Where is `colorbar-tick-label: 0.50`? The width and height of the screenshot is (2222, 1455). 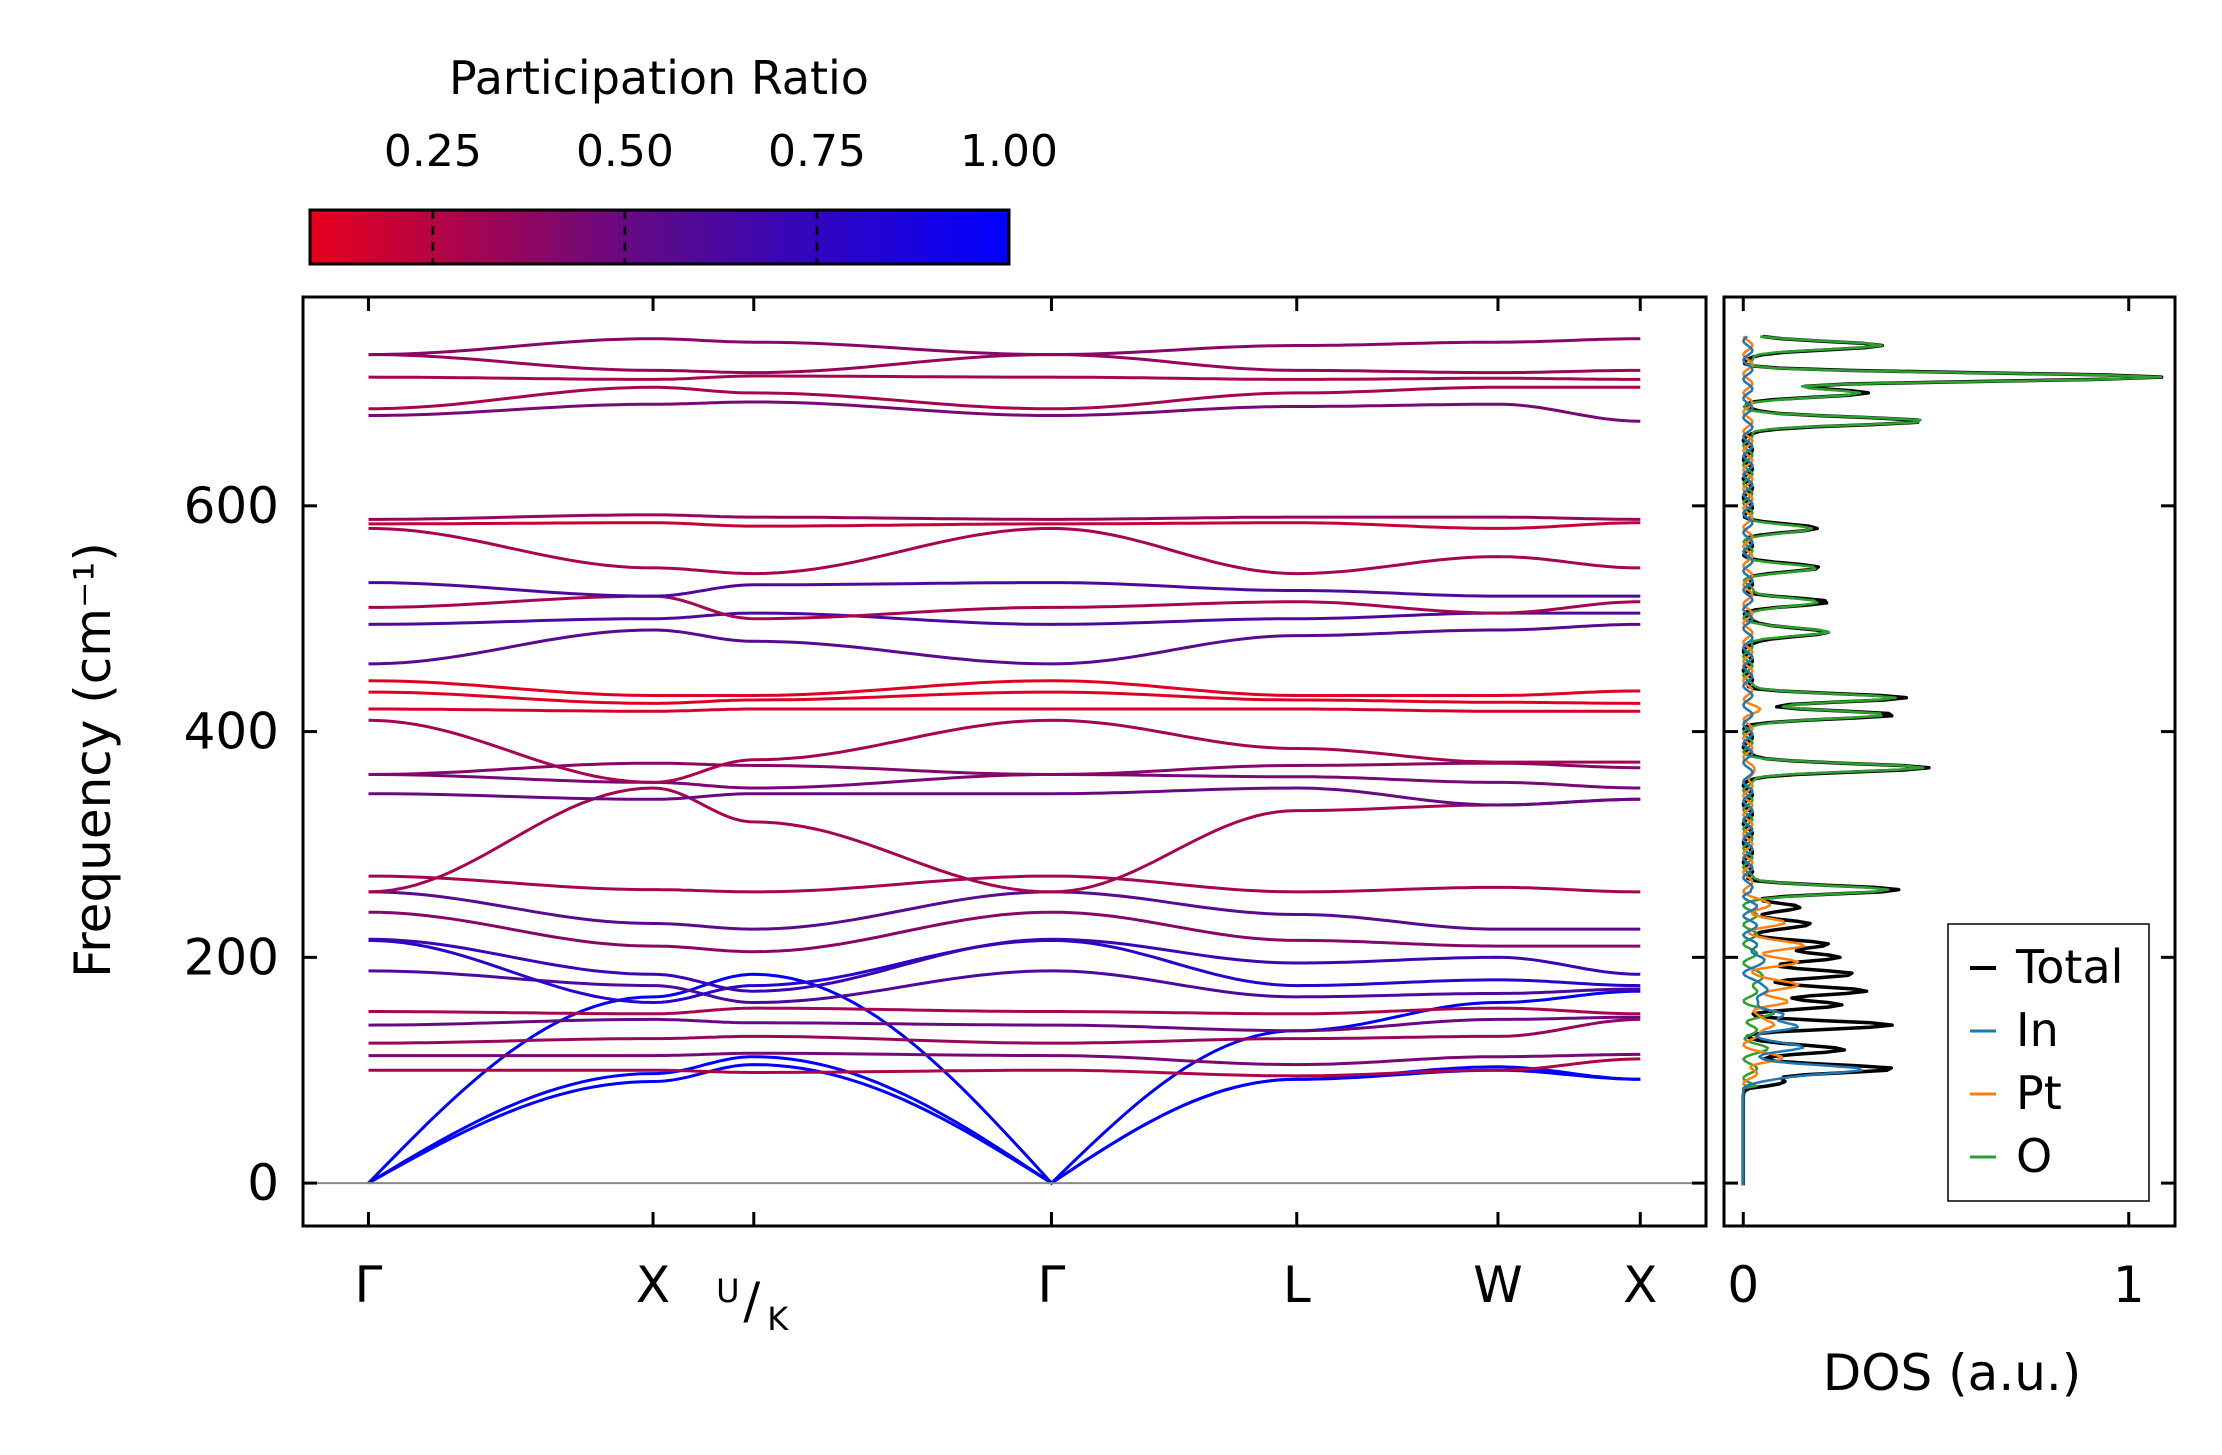 colorbar-tick-label: 0.50 is located at coordinates (625, 151).